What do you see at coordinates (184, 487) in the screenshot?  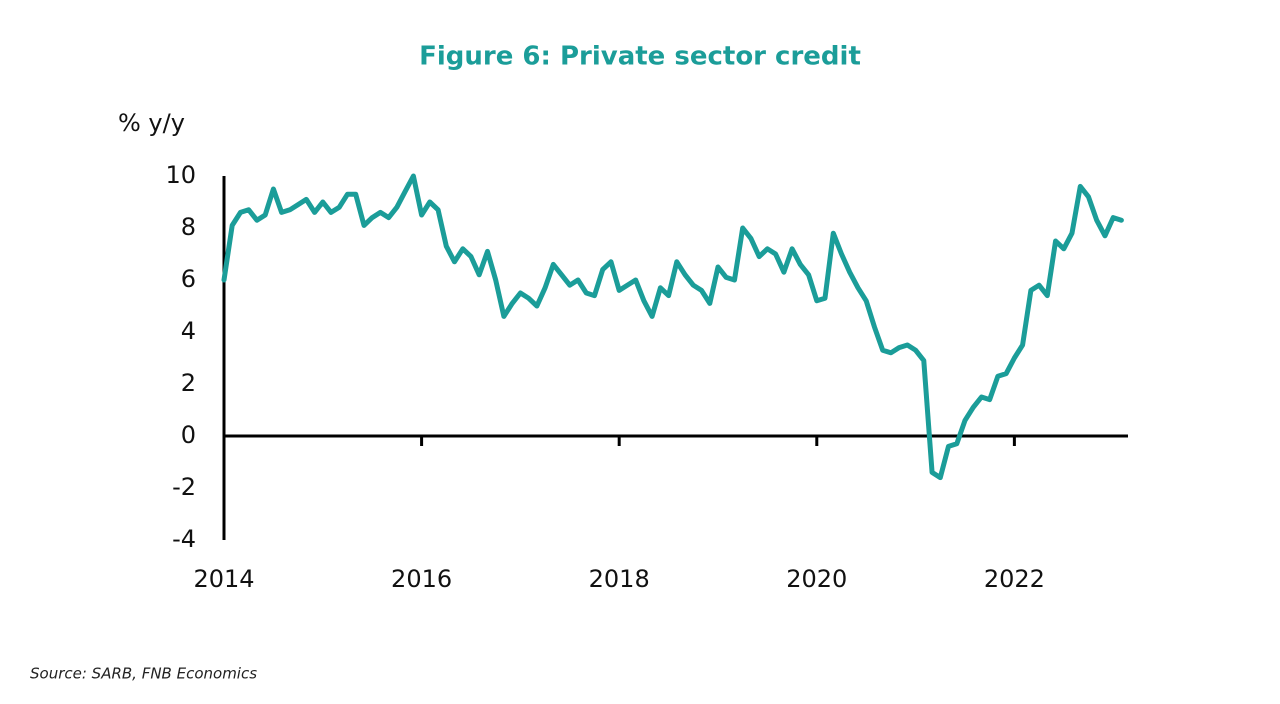 I see `y-tick-label: -2` at bounding box center [184, 487].